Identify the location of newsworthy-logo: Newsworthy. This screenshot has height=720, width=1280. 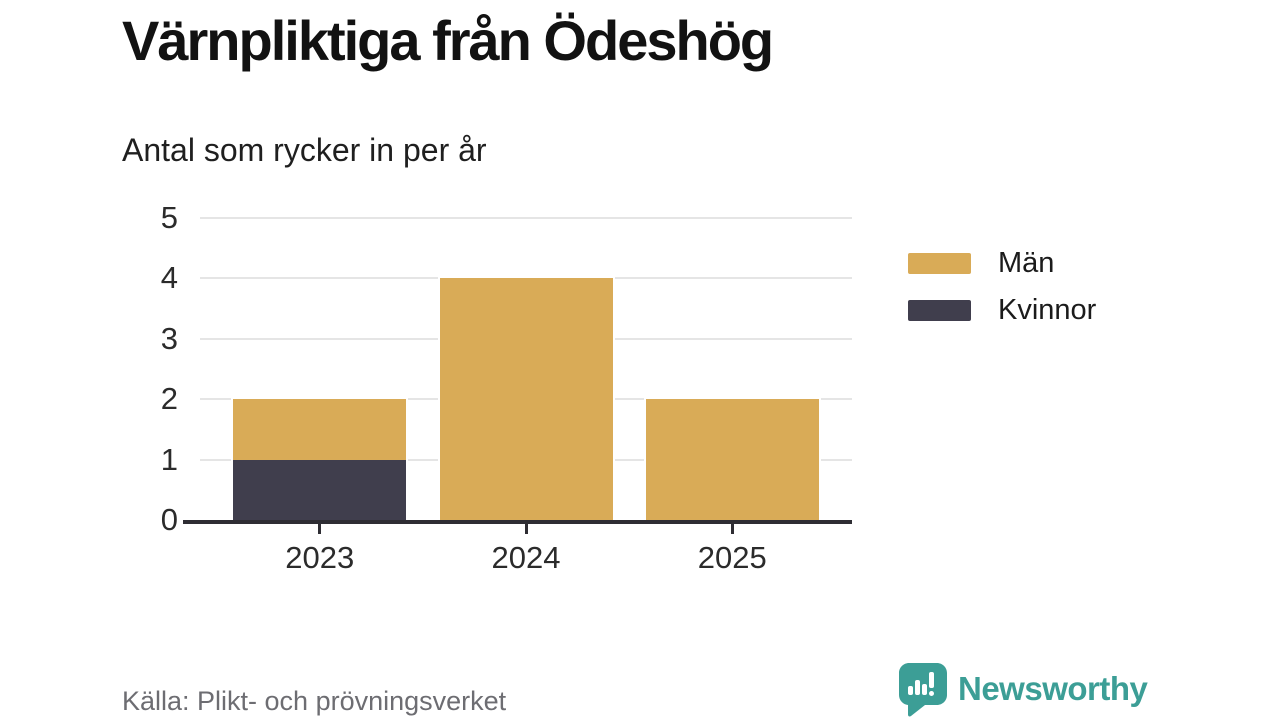
(1022, 688).